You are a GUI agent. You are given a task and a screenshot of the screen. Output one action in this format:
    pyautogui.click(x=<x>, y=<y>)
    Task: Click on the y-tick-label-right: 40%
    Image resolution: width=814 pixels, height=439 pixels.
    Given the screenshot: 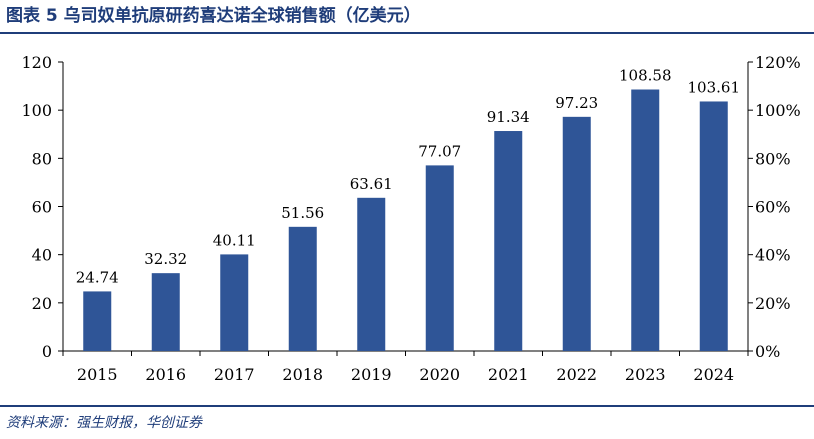 What is the action you would take?
    pyautogui.click(x=773, y=255)
    